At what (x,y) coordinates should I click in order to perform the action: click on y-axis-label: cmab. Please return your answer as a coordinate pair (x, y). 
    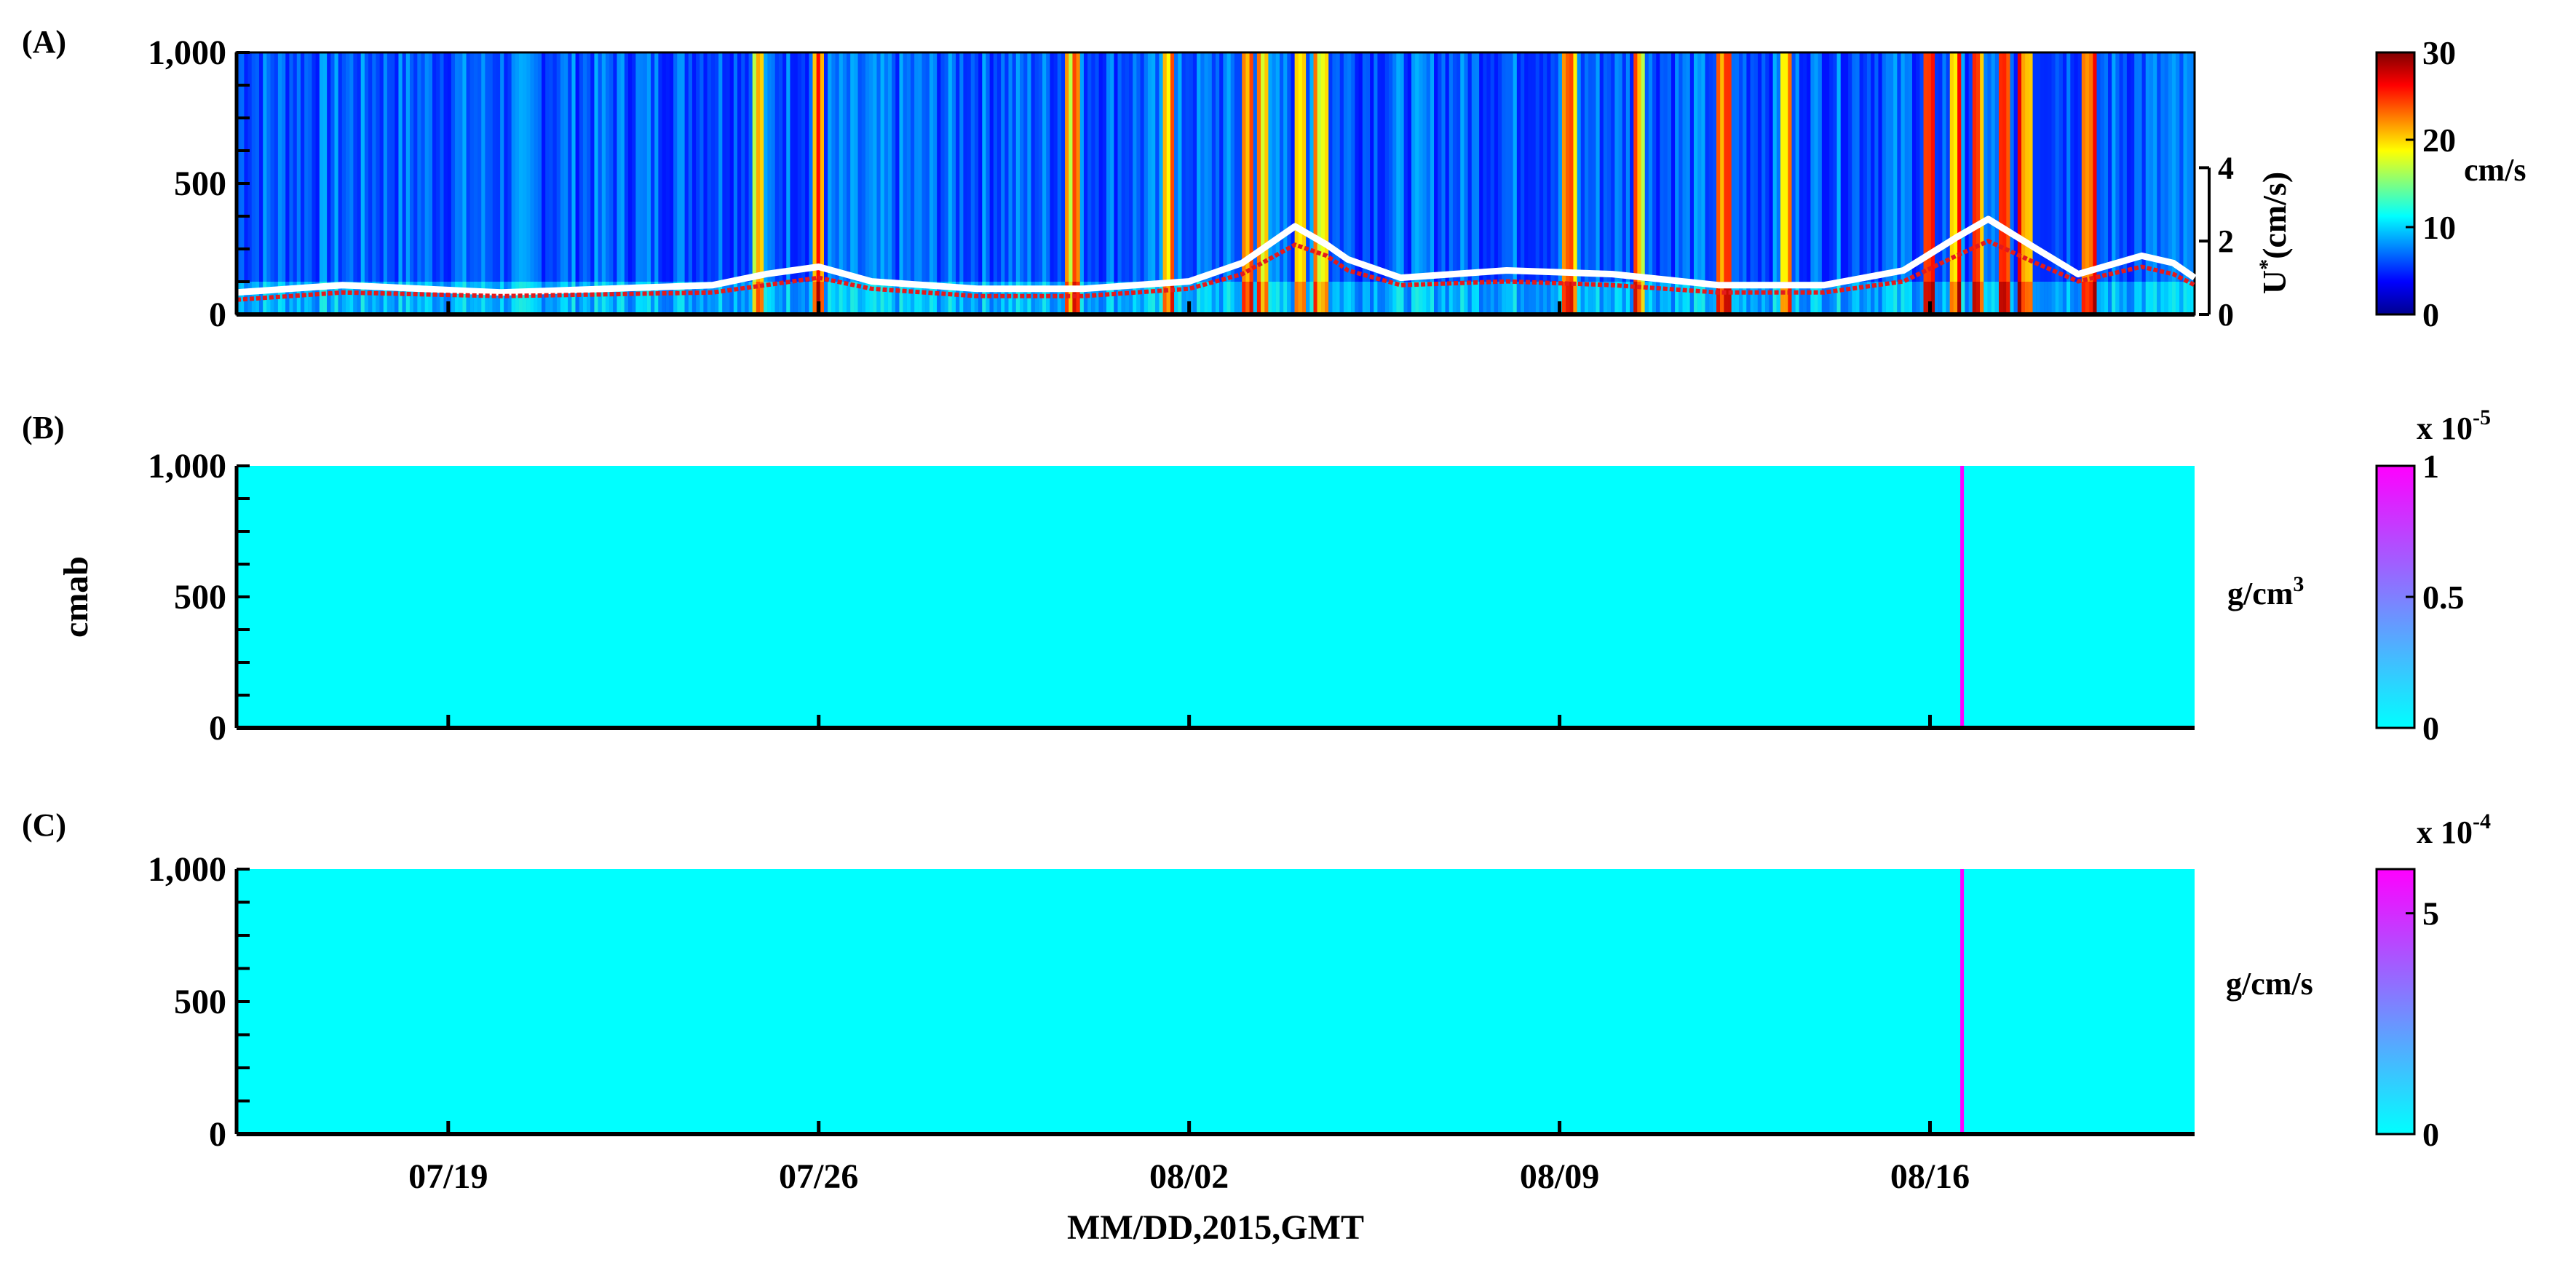
    Looking at the image, I should click on (76, 597).